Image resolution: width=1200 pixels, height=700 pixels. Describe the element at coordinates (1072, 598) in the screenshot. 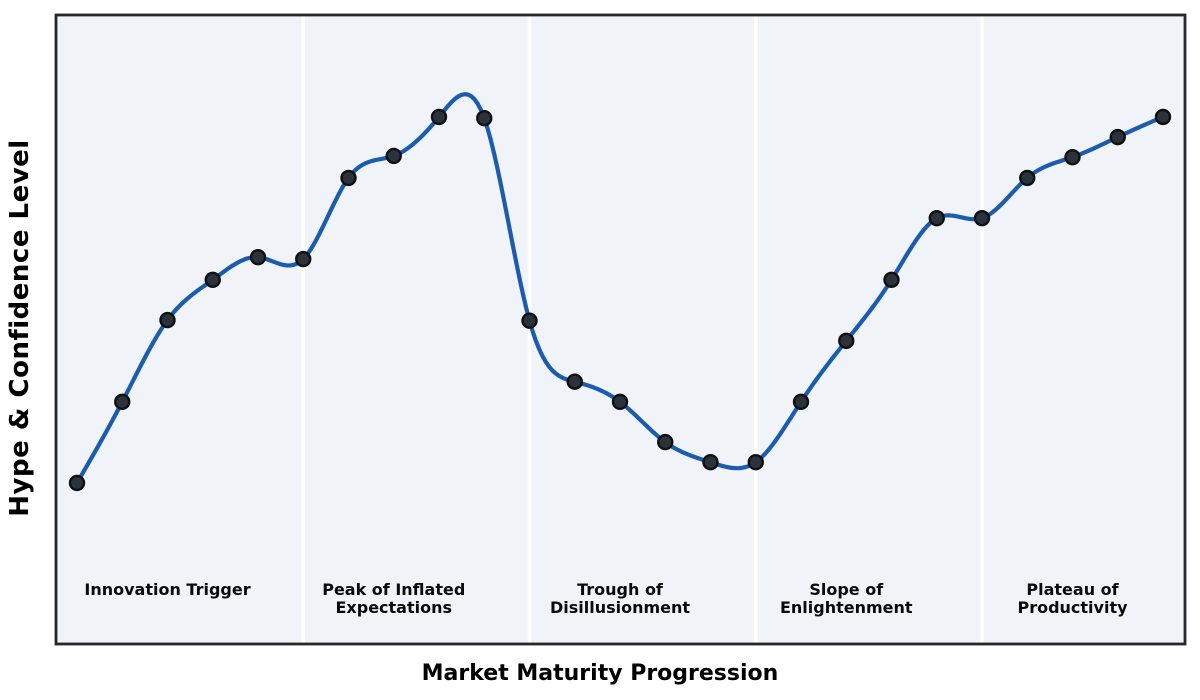

I see `phase-label-plateau-of-productivity: Plateau of Productivity` at that location.